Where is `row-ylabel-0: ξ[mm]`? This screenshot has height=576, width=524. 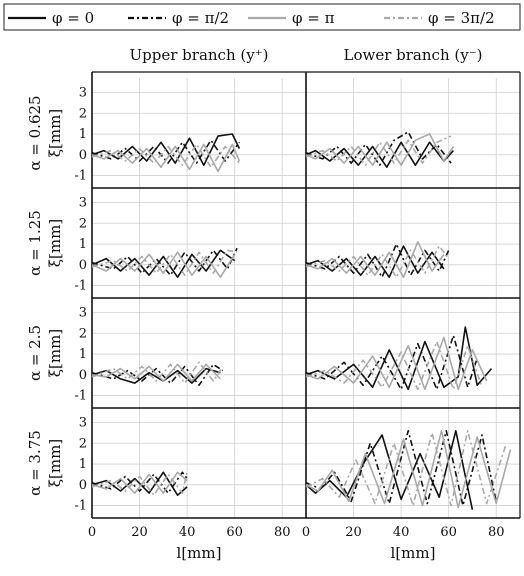 row-ylabel-0: ξ[mm] is located at coordinates (55, 133).